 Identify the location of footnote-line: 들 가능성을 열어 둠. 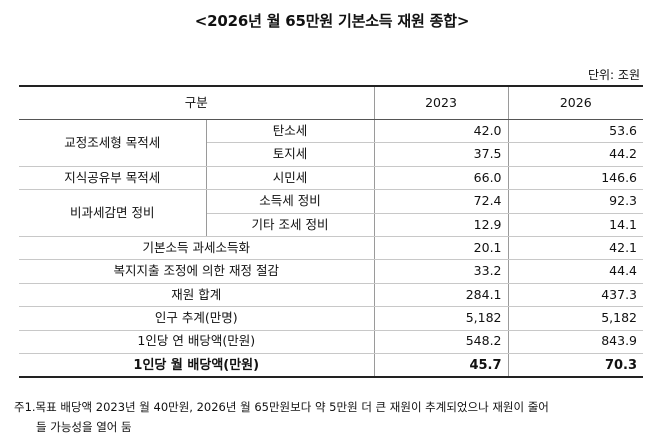
(84, 427).